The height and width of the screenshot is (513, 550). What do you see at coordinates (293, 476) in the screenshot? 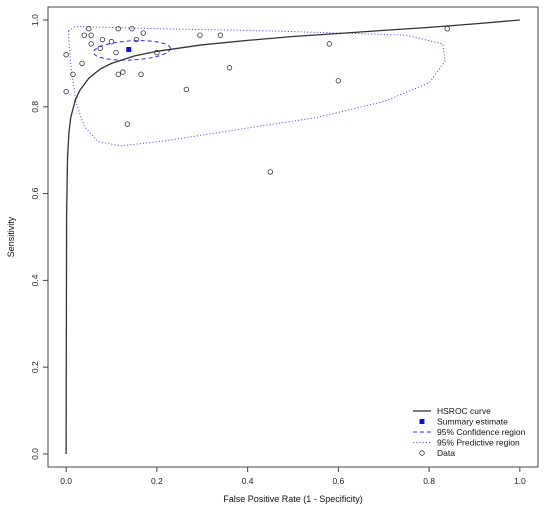
I see `x-axis-ticks: 0.0 0.2 0.4 0.6 0.8 1.0` at bounding box center [293, 476].